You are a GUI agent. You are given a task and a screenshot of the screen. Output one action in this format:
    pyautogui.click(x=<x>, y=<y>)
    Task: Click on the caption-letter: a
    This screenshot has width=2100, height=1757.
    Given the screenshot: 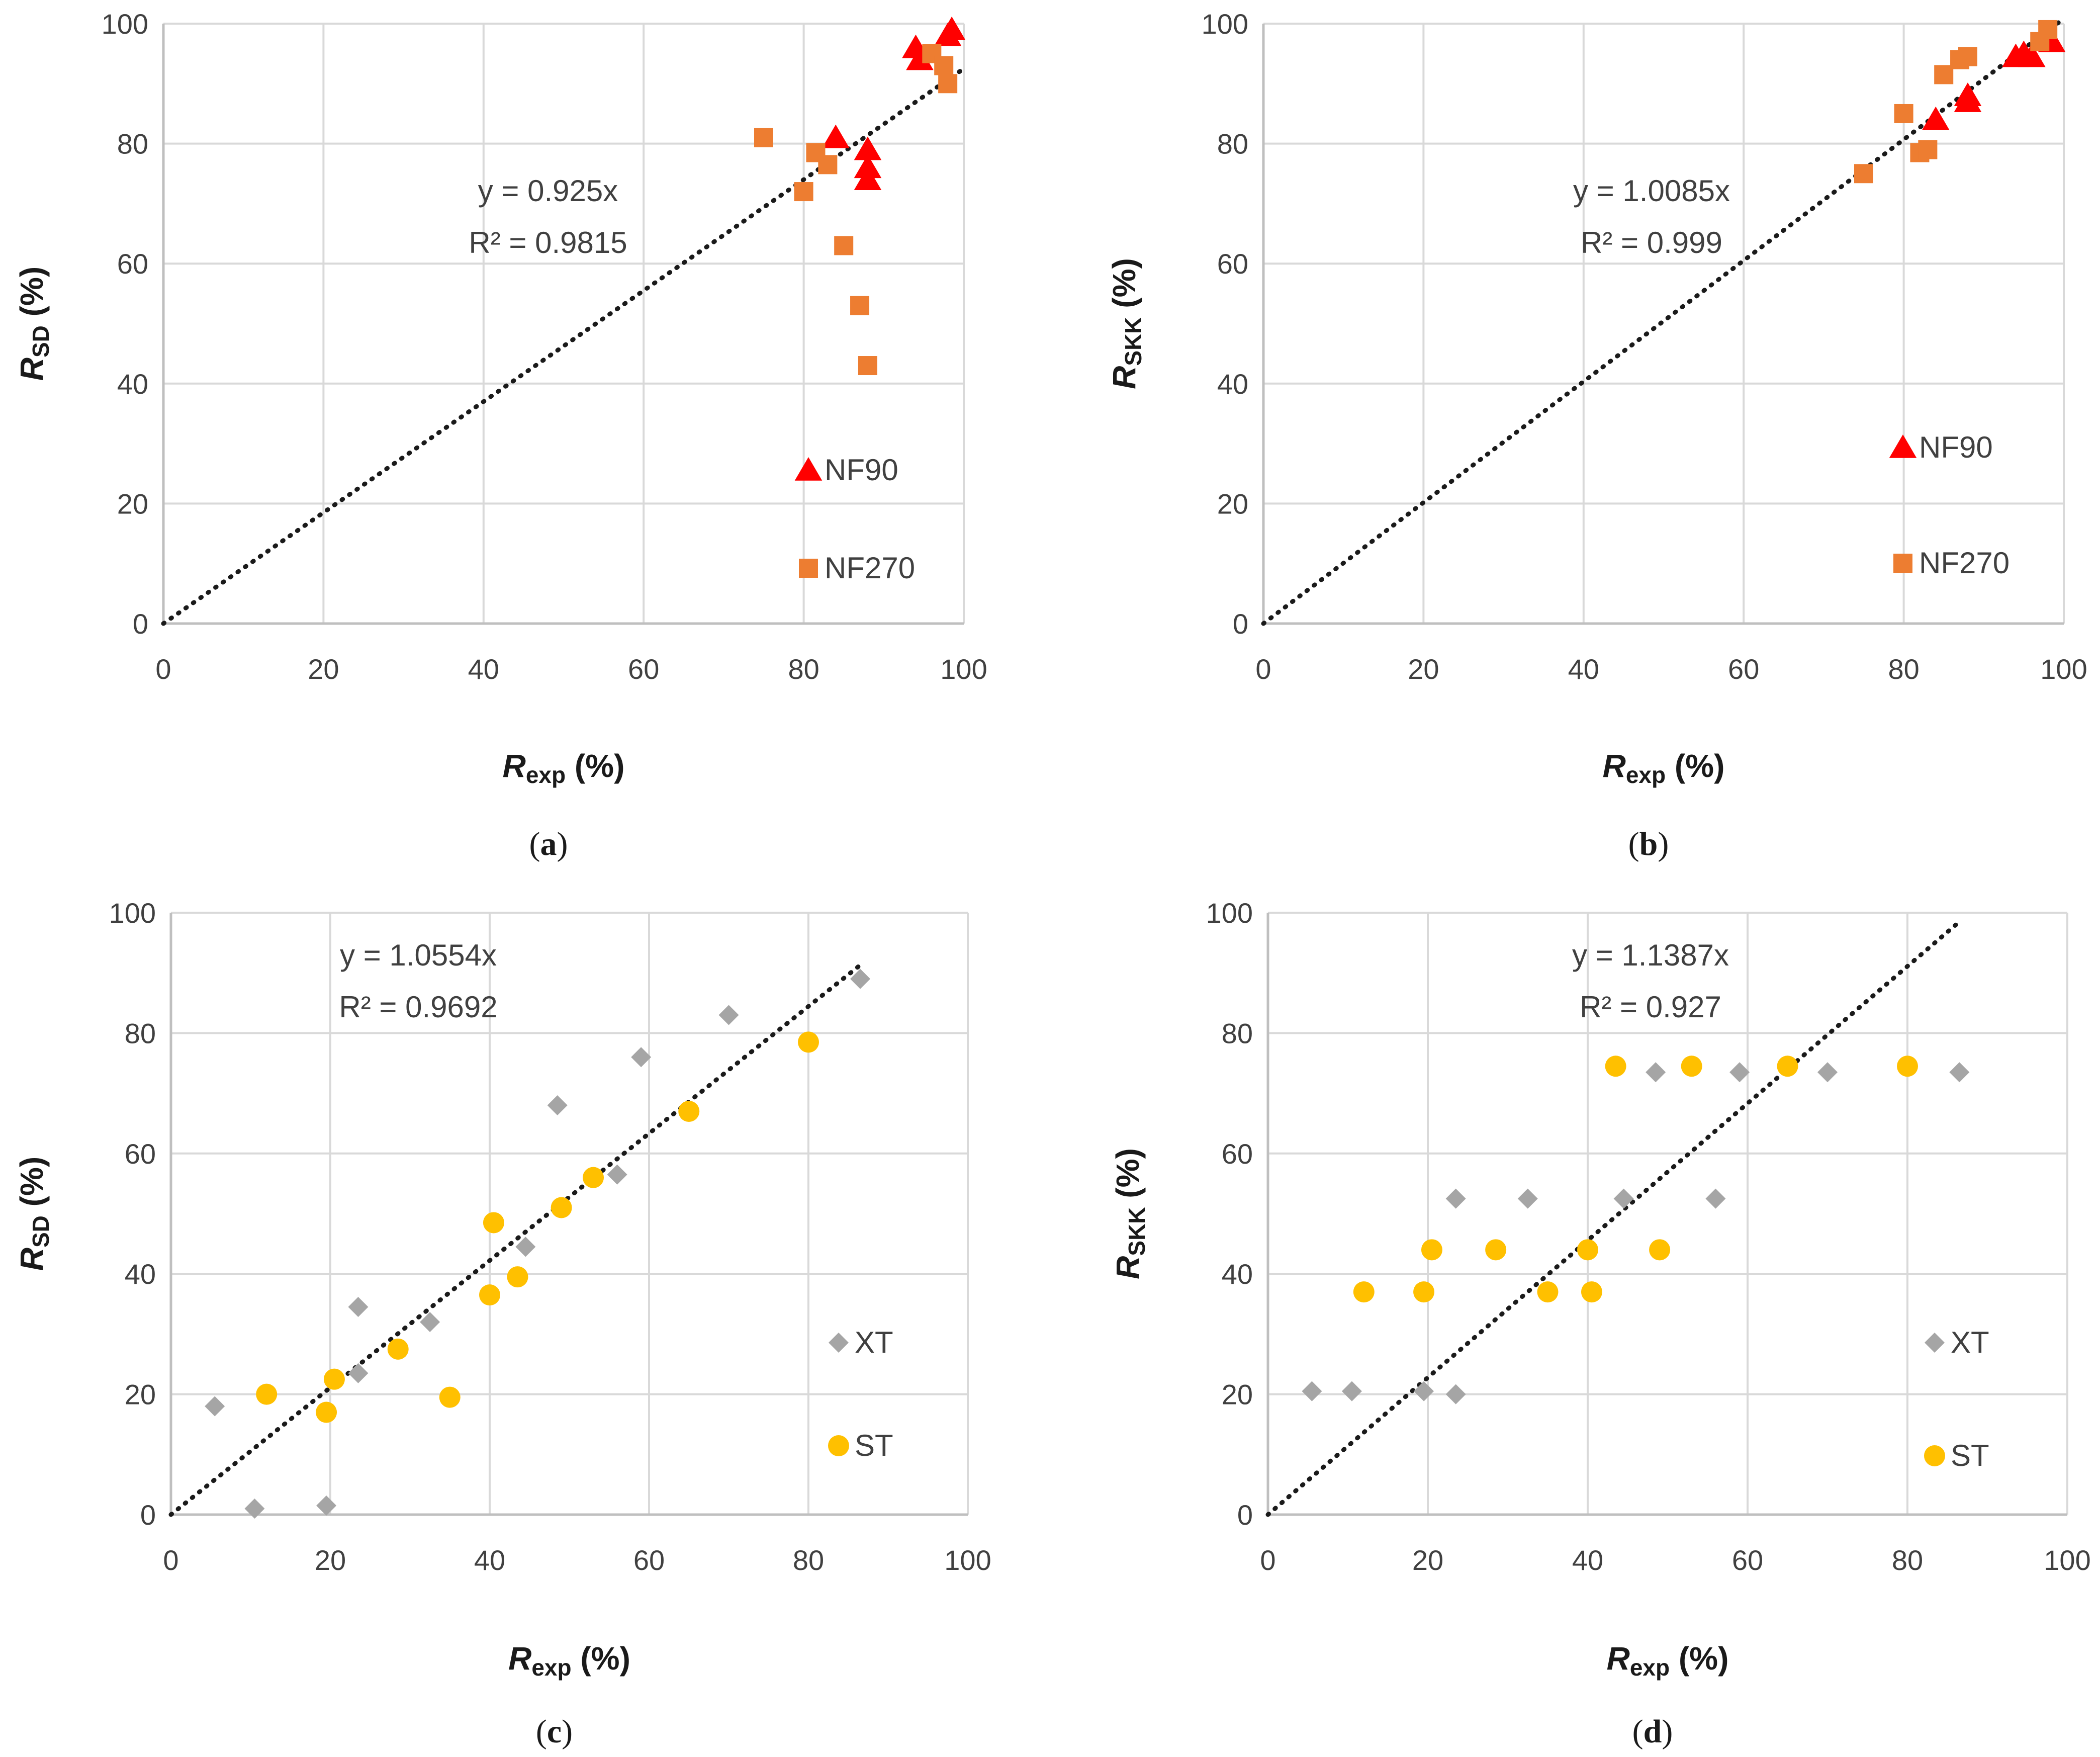 What is the action you would take?
    pyautogui.click(x=548, y=844)
    